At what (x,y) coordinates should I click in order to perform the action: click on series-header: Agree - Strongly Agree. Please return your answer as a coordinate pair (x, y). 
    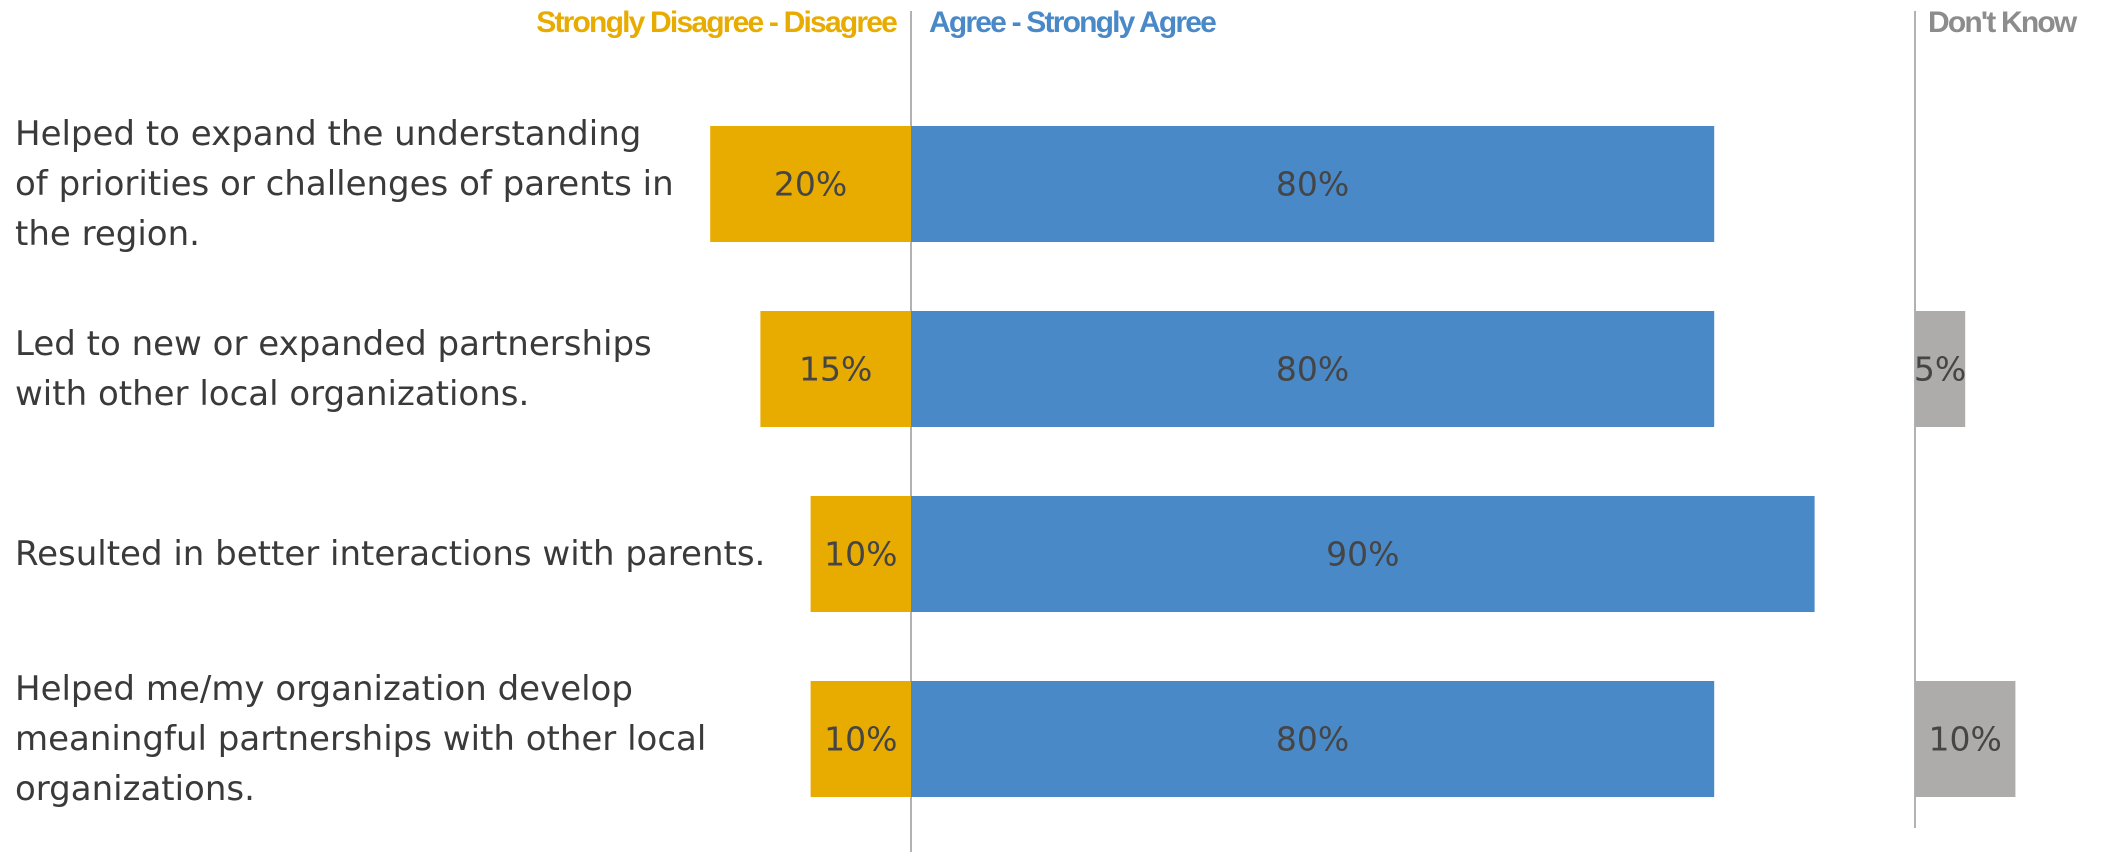
    Looking at the image, I should click on (1072, 22).